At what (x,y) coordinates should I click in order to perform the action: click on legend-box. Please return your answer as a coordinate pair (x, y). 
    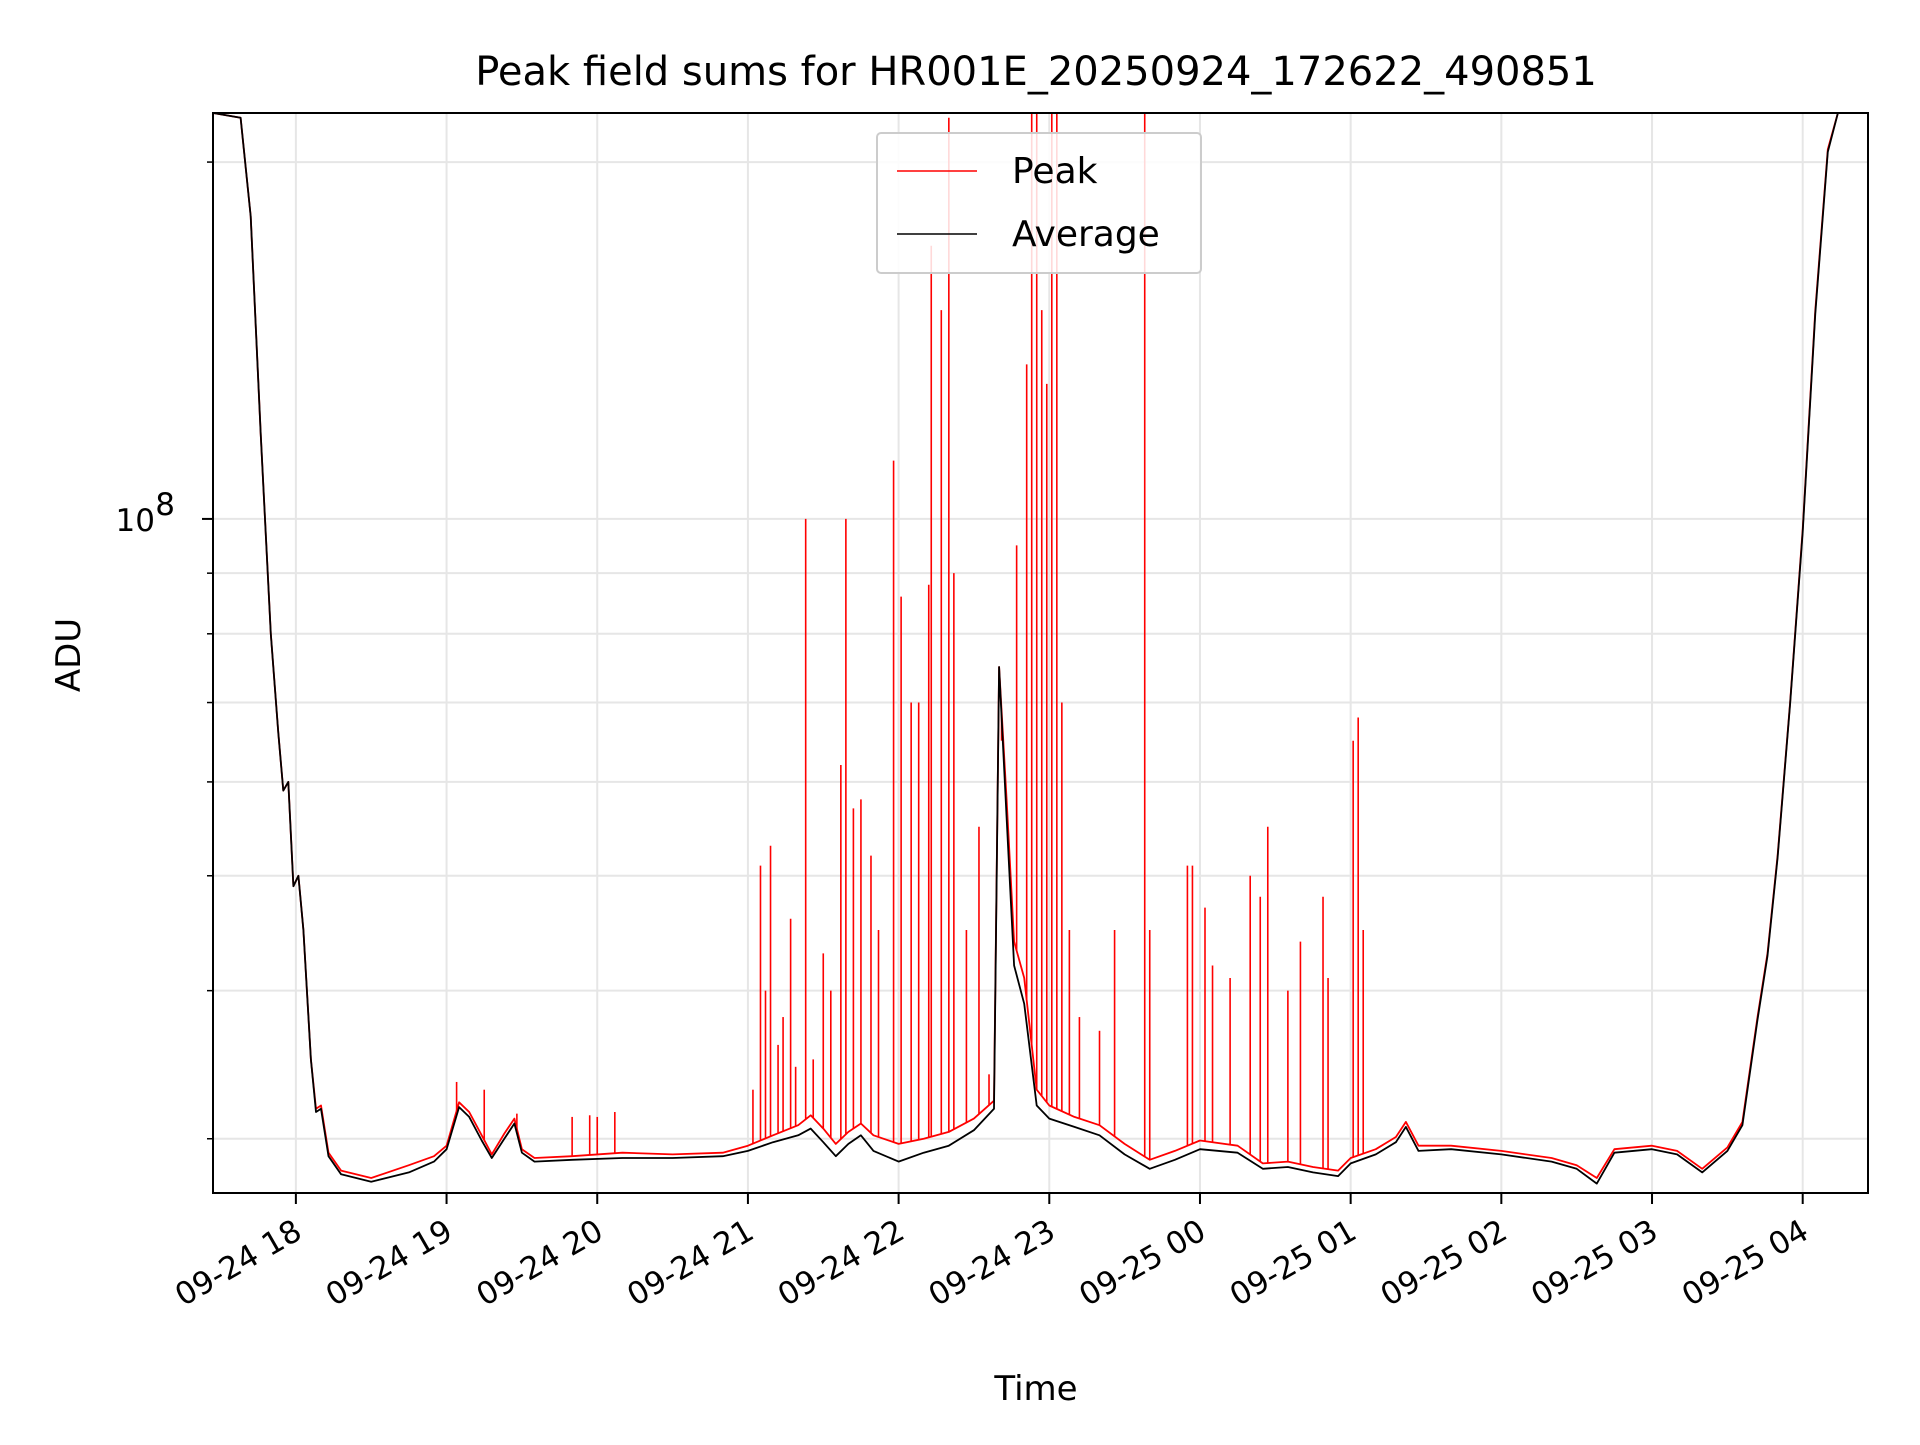
    Looking at the image, I should click on (1039, 203).